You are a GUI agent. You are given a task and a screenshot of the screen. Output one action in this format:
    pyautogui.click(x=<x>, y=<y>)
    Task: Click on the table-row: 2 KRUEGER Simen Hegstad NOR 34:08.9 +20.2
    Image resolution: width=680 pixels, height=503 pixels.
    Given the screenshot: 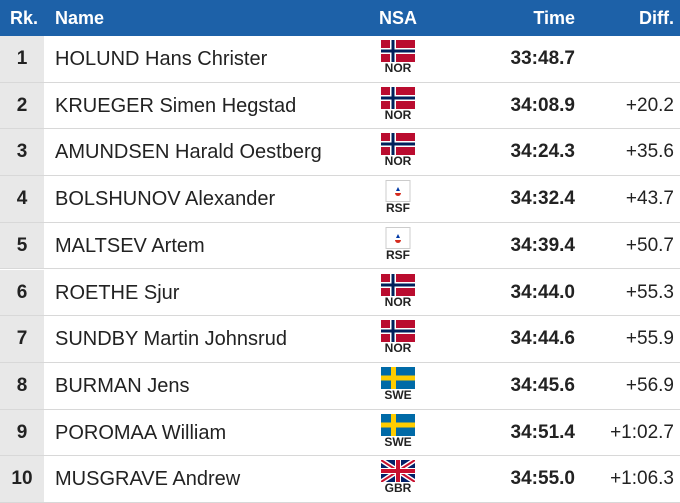 What is the action you would take?
    pyautogui.click(x=340, y=106)
    